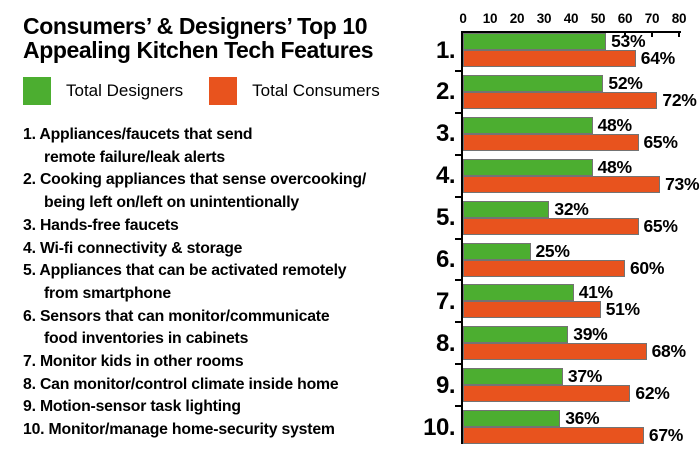  I want to click on value-label-designers-row10: 36%, so click(582, 418).